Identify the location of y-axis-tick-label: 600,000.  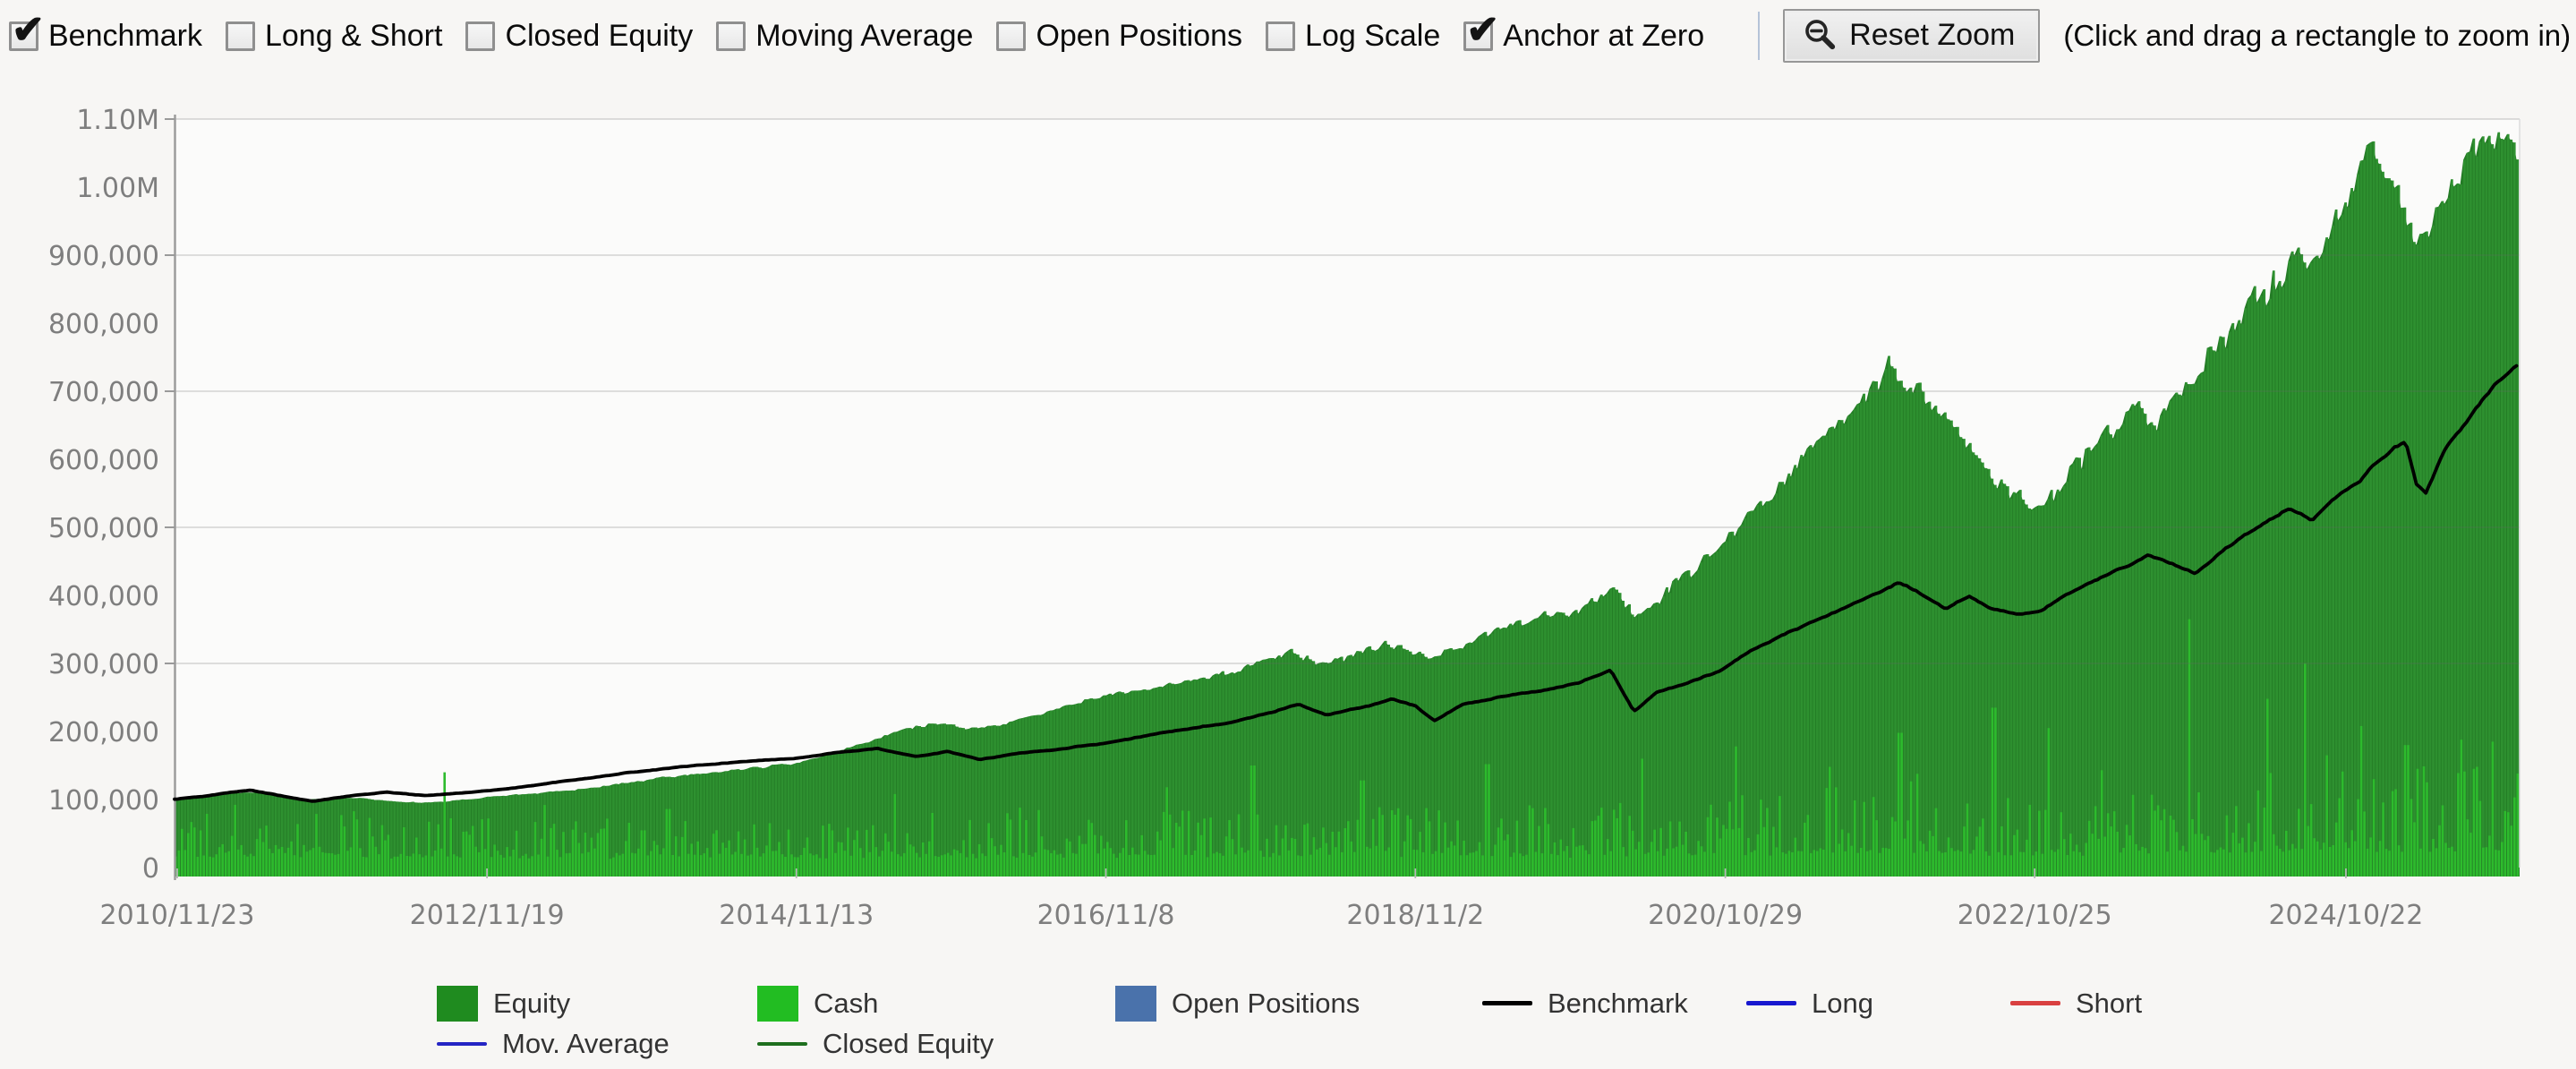
(103, 460).